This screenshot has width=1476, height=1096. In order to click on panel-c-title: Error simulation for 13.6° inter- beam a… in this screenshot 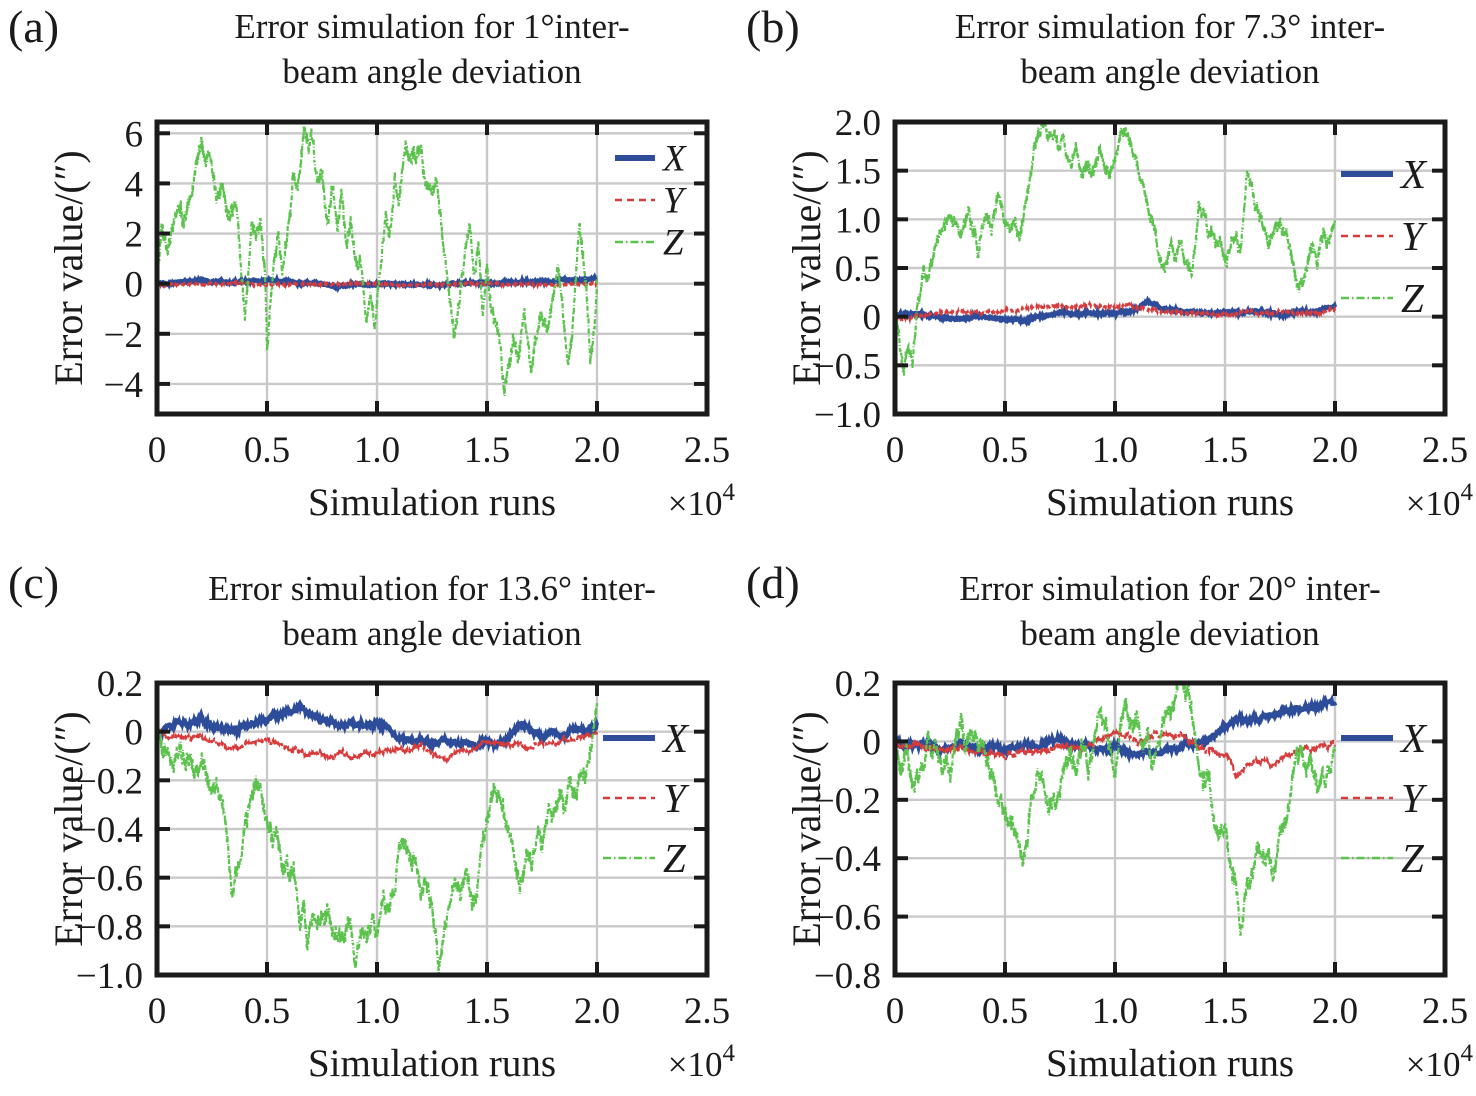, I will do `click(432, 611)`.